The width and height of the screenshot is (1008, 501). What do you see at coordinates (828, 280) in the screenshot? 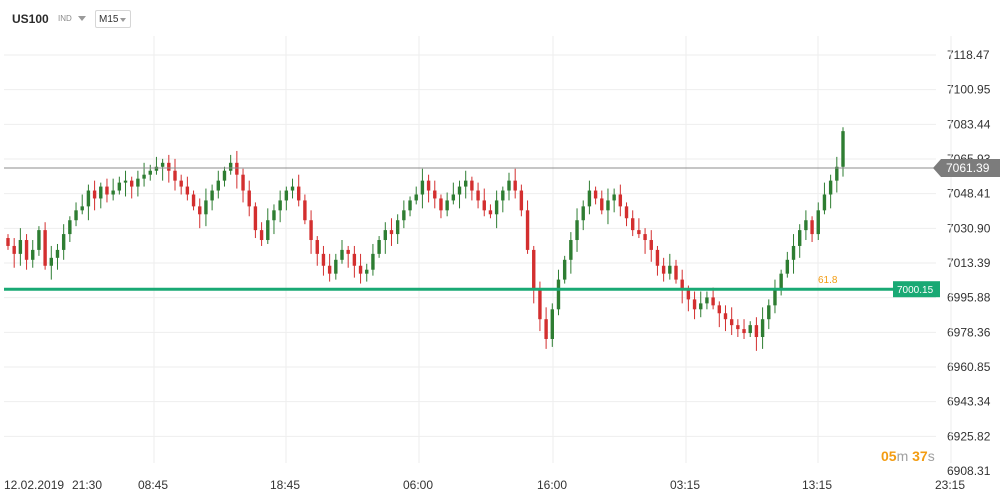
I see `fib-level-annotation: 61.8` at bounding box center [828, 280].